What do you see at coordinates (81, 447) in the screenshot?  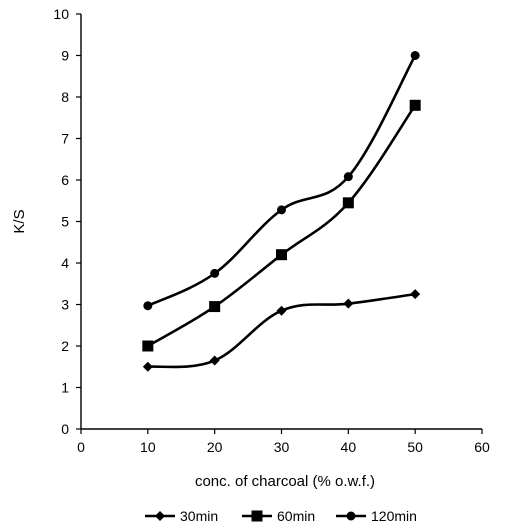 I see `x-tick-label: 0` at bounding box center [81, 447].